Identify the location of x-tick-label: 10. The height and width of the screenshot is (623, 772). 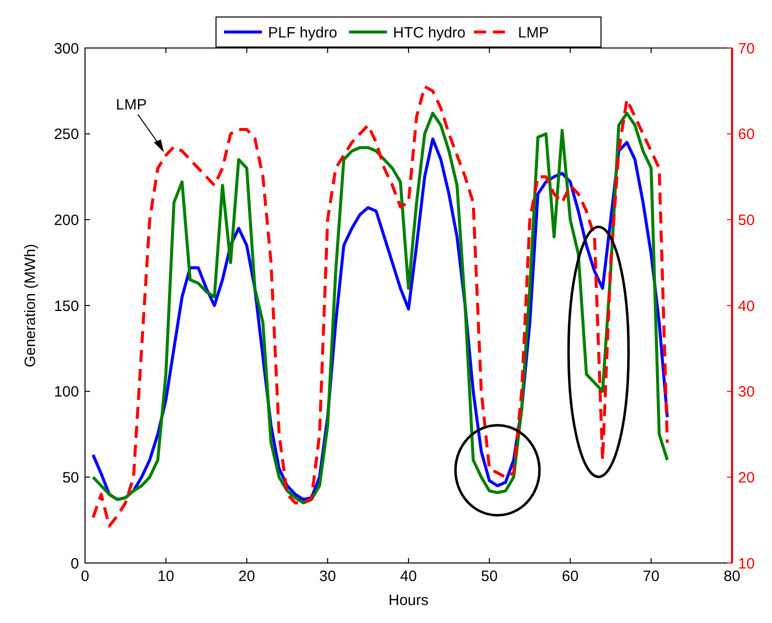
(166, 576).